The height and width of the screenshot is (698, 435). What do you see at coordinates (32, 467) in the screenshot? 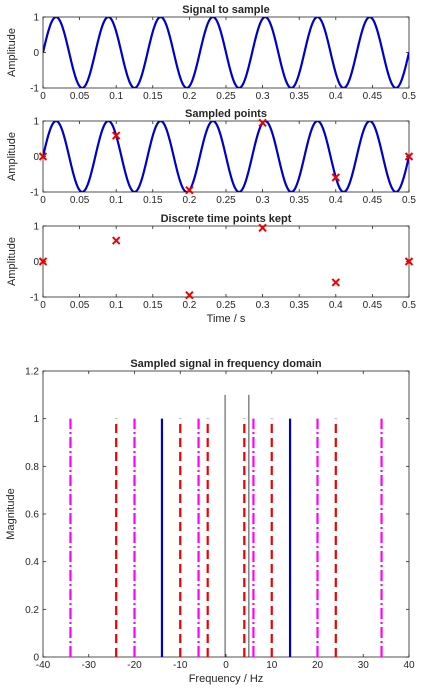
I see `y-tick-label: 0.8` at bounding box center [32, 467].